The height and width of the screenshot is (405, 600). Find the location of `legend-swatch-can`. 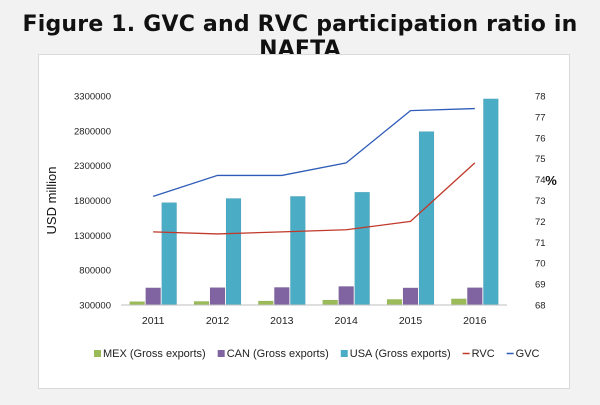

legend-swatch-can is located at coordinates (221, 353).